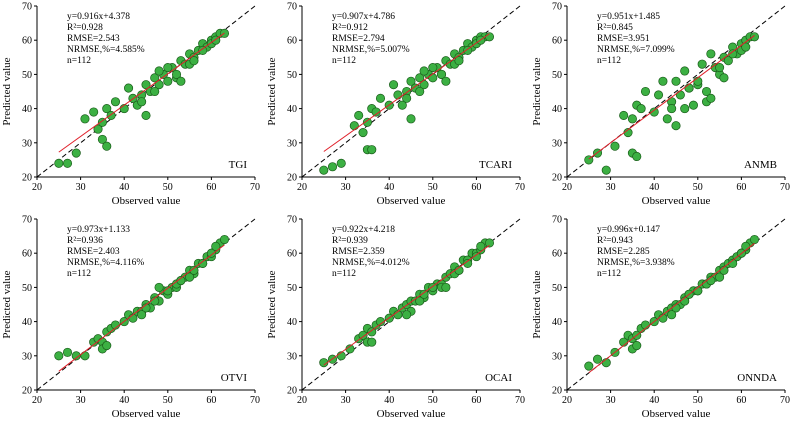  Describe the element at coordinates (498, 378) in the screenshot. I see `panel-name: OCAI` at that location.